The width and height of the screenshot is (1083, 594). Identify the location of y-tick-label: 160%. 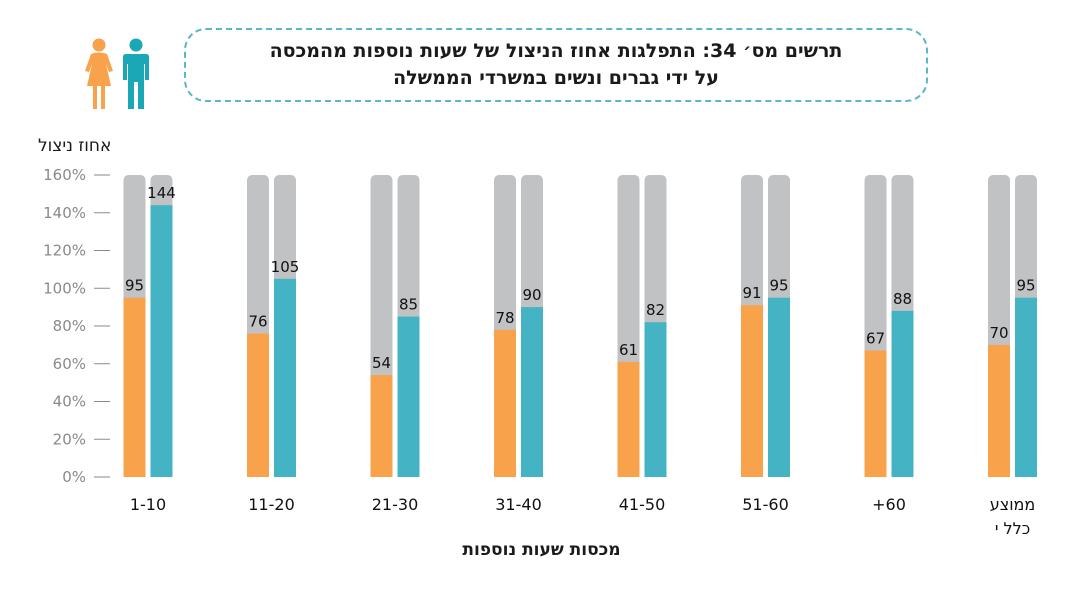
(64, 175).